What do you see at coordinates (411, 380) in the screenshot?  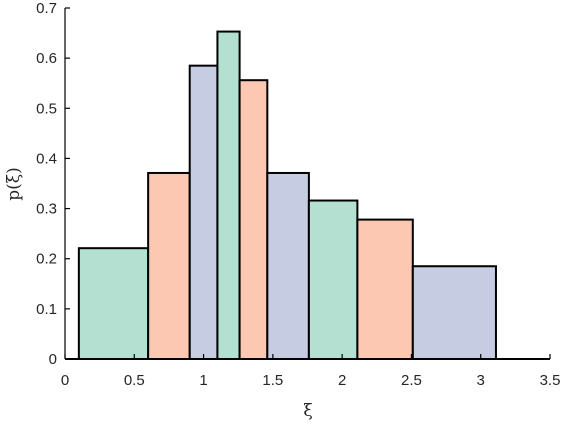 I see `x-tick-label: 2.5` at bounding box center [411, 380].